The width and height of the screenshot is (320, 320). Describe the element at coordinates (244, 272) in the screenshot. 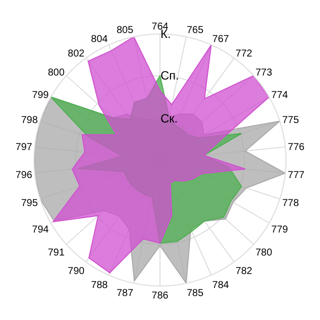

I see `spoke-label: 782` at that location.